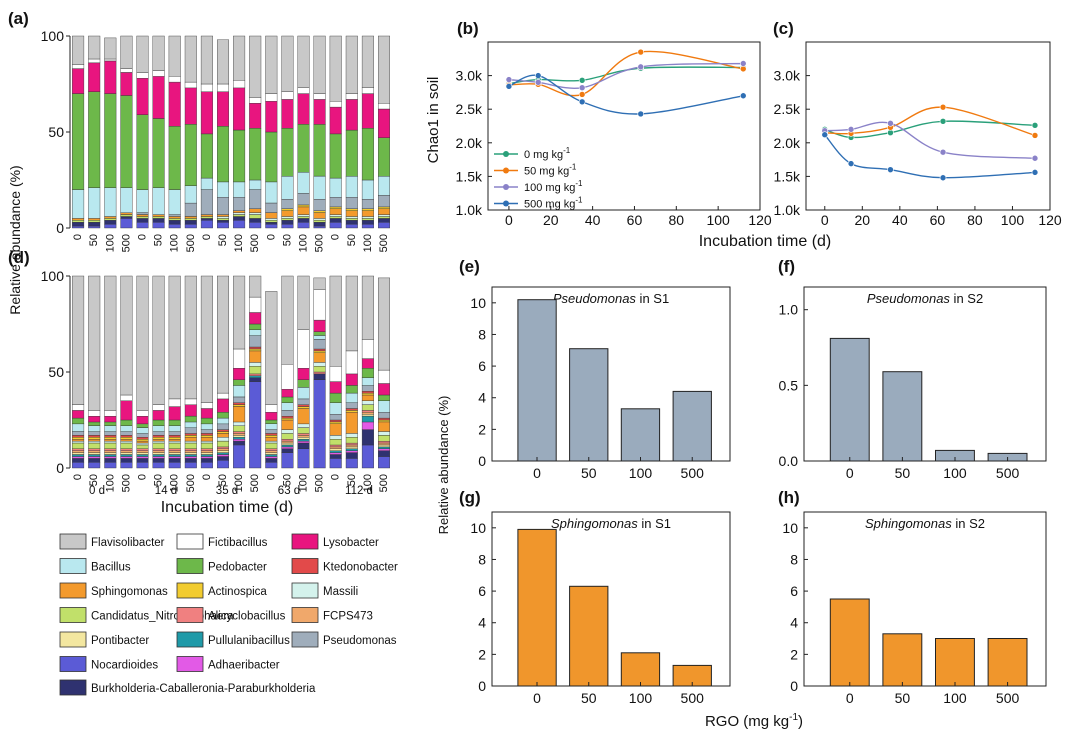 This screenshot has height=738, width=1080. Describe the element at coordinates (360, 641) in the screenshot. I see `legend-label: Pseudomonas` at that location.